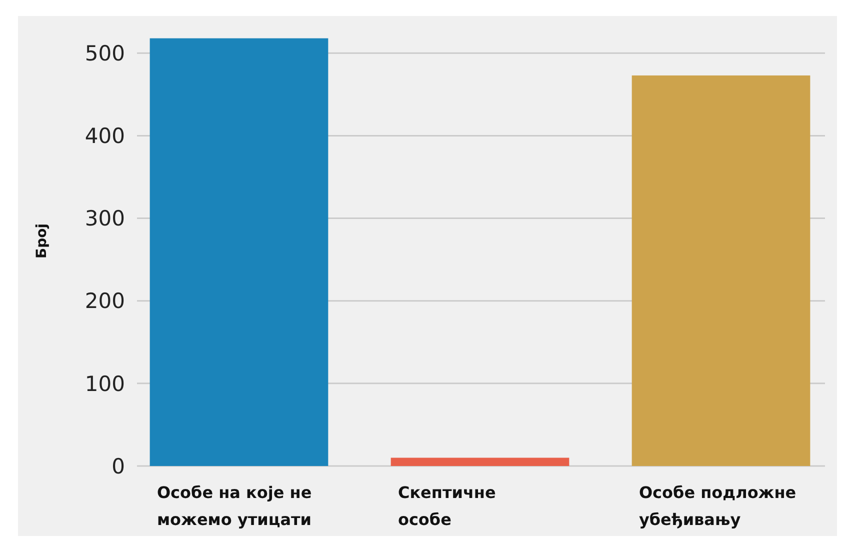 The image size is (845, 544). I want to click on y-tick-label: 400, so click(104, 136).